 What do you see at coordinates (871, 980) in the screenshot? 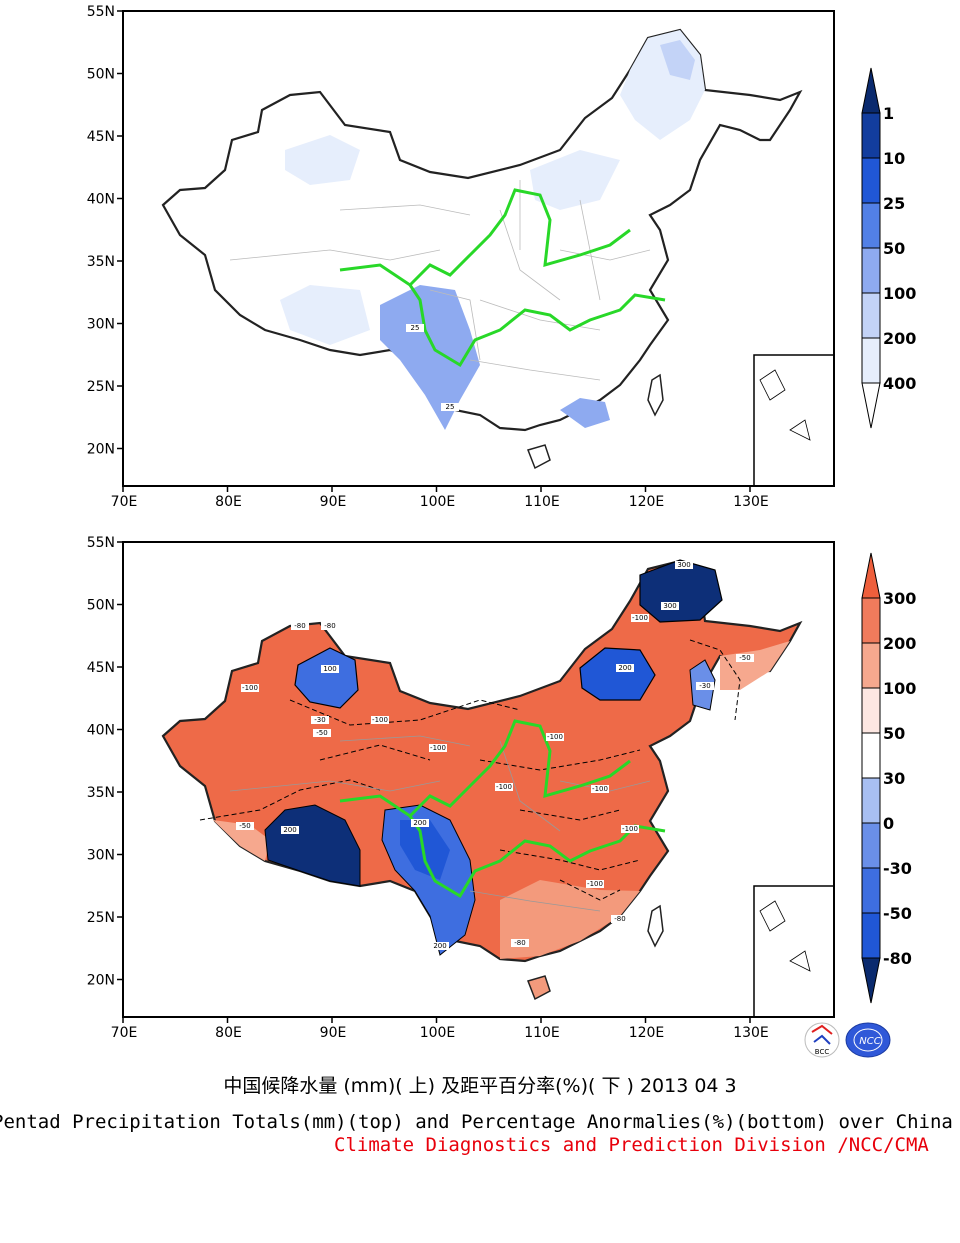
I see `bottom-colorbar-cap-bottom` at bounding box center [871, 980].